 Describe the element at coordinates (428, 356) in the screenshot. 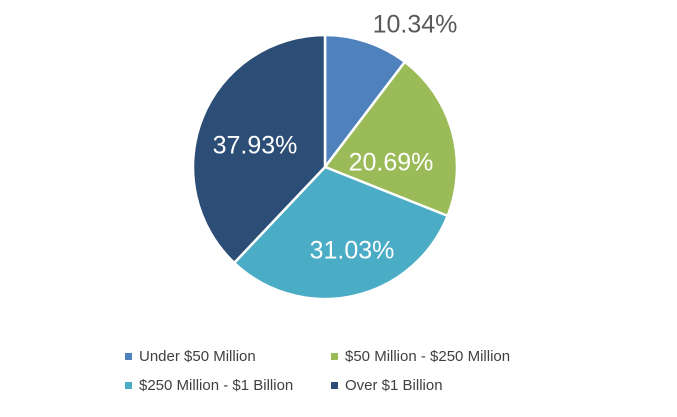

I see `legend-label: $50 Million - $250 Million` at that location.